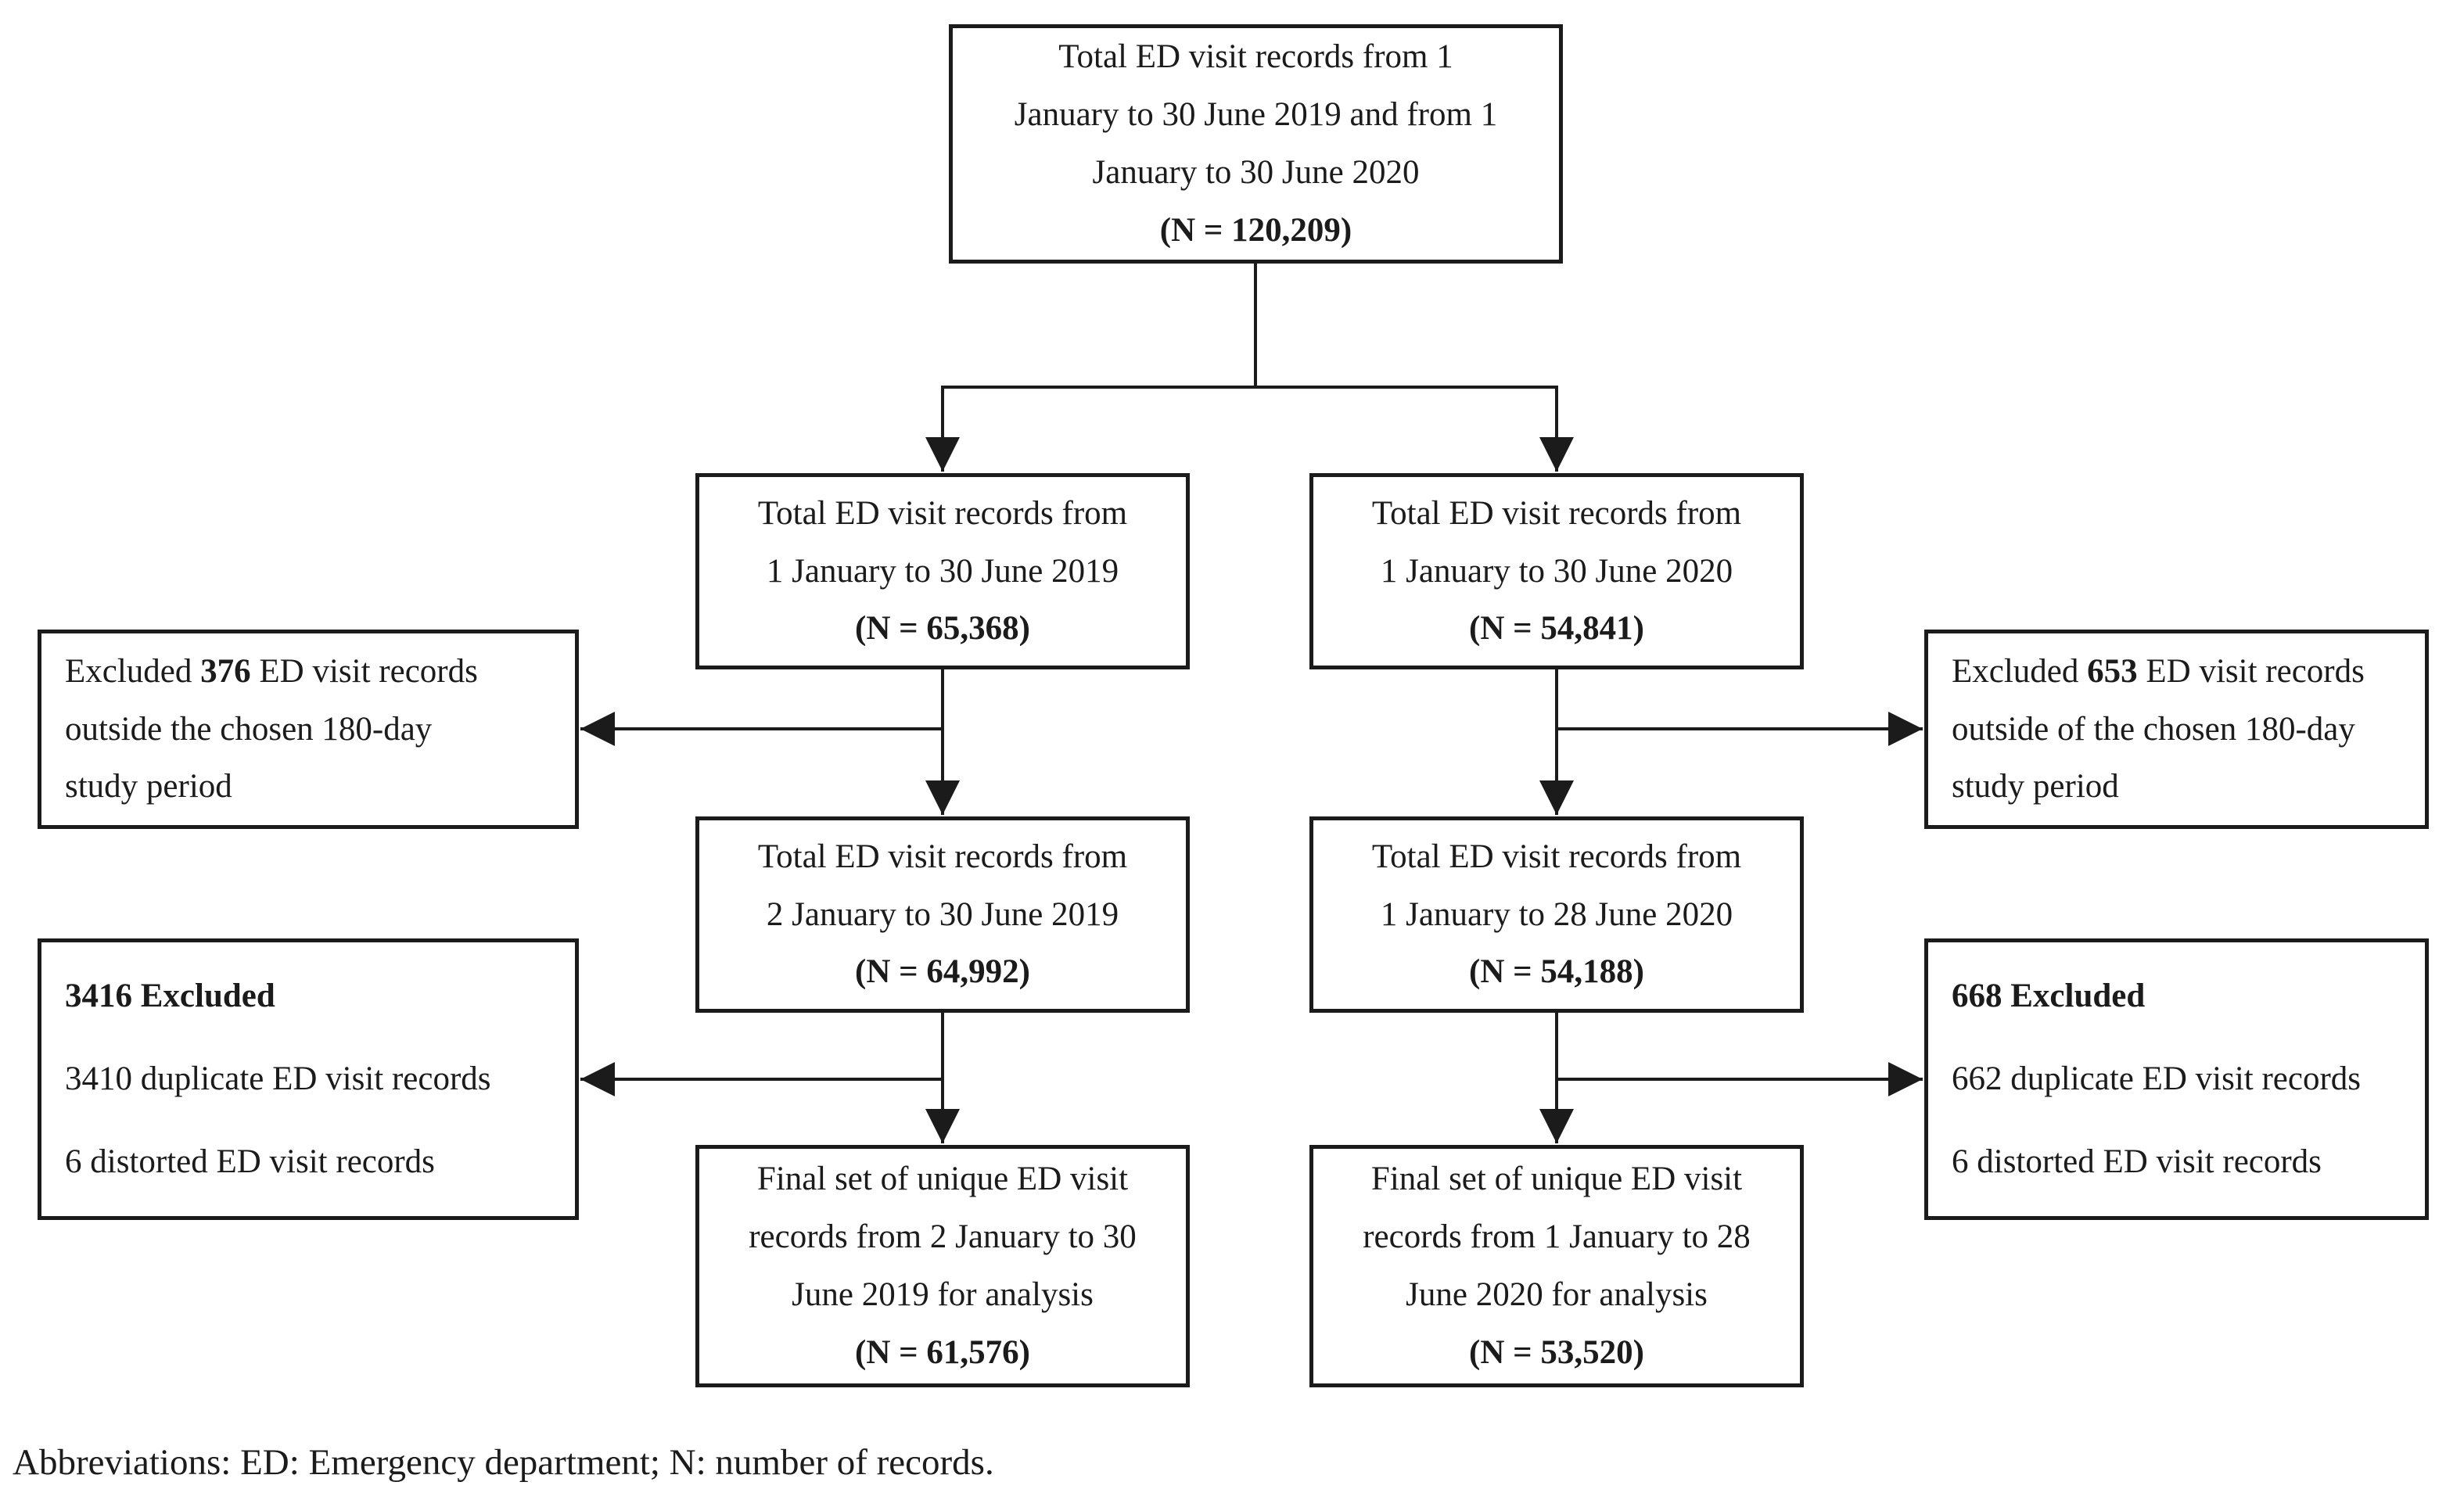  I want to click on box-text-line: 1 January to 30 June 2019, so click(942, 571).